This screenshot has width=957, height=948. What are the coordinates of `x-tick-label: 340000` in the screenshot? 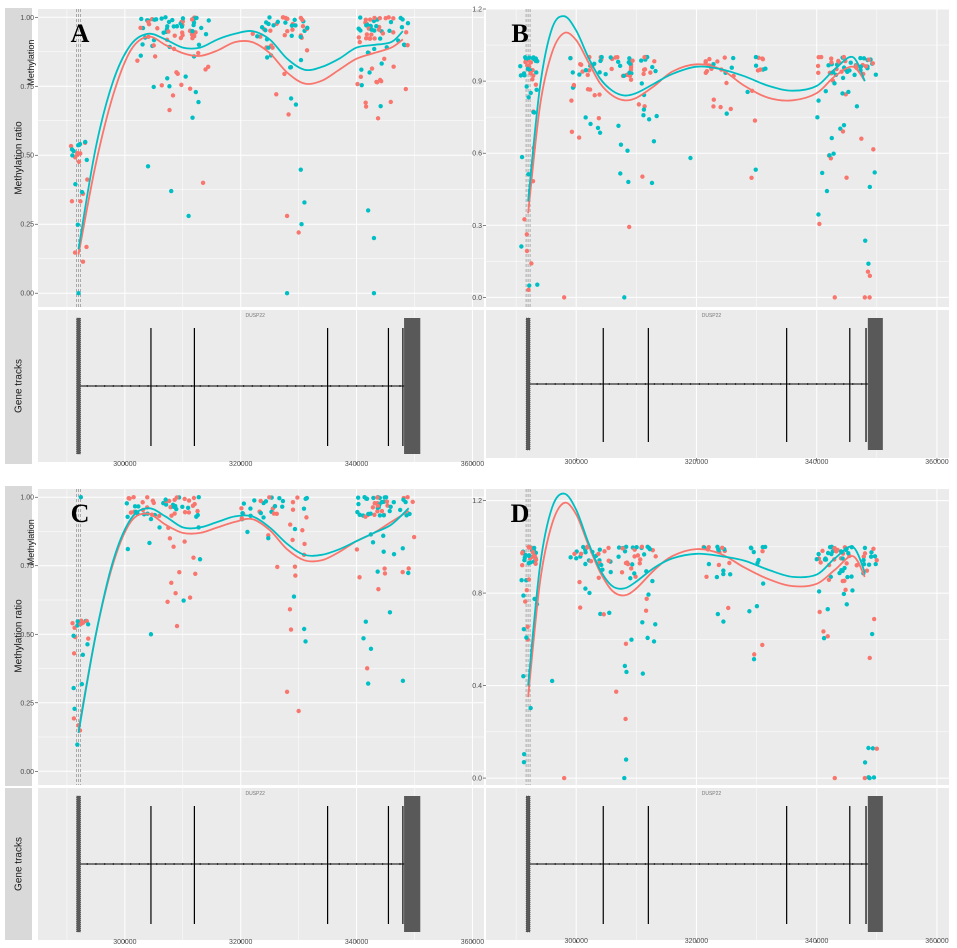 It's located at (816, 462).